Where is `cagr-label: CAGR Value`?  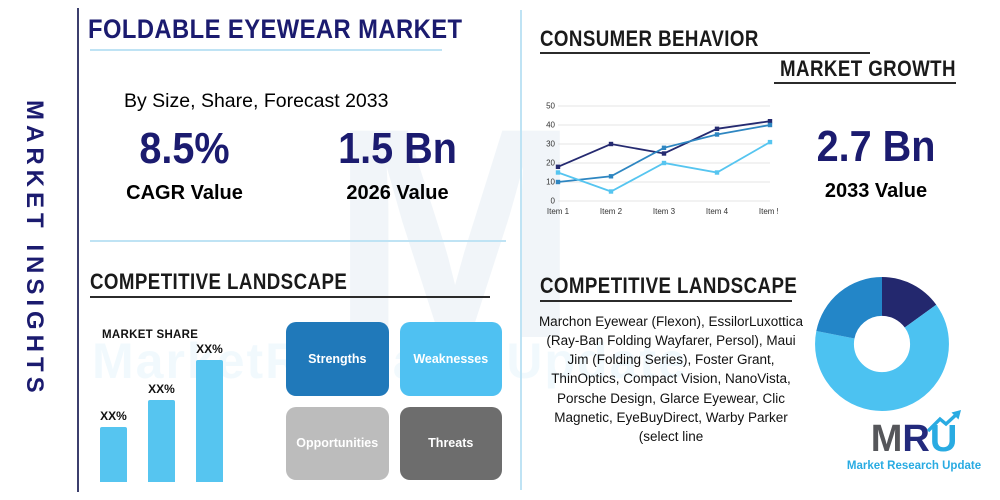
cagr-label: CAGR Value is located at coordinates (184, 193).